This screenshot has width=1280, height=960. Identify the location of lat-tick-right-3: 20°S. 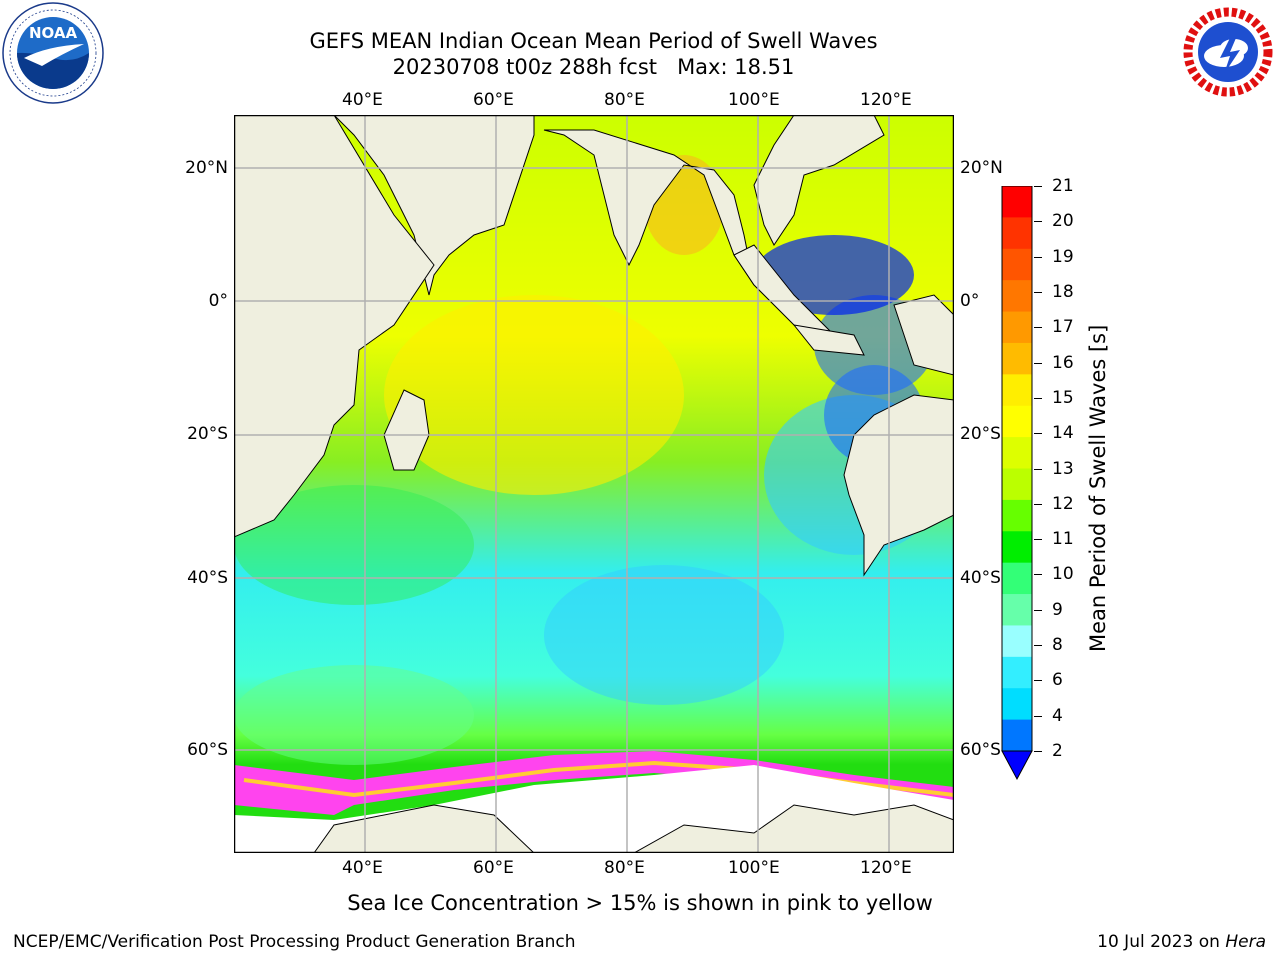
(980, 434).